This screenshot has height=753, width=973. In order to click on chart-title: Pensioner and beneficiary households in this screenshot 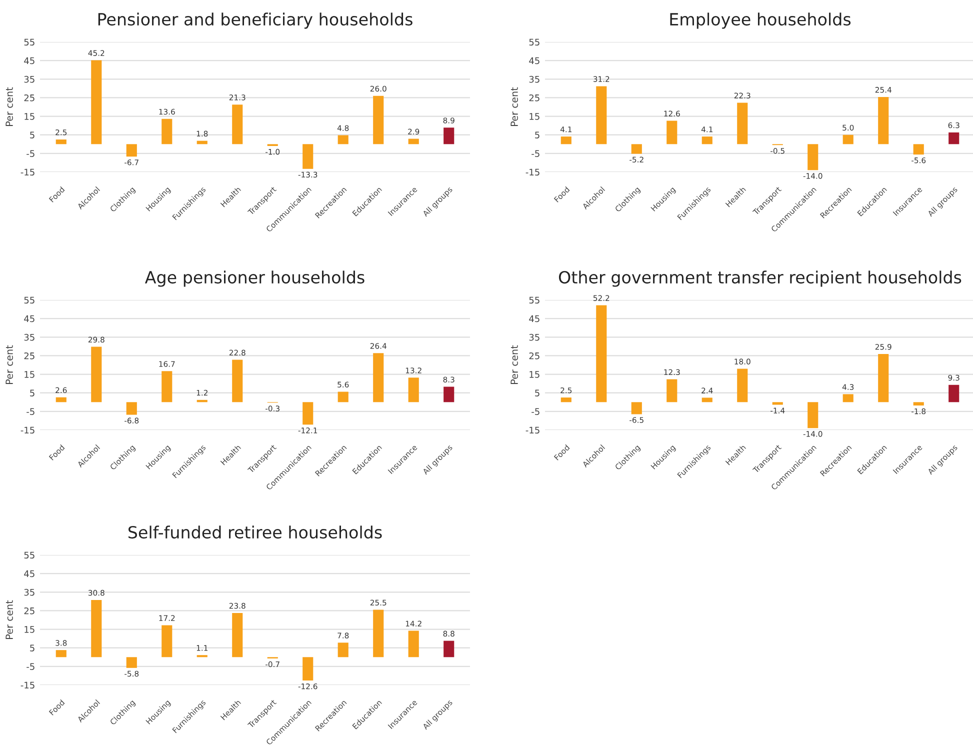, I will do `click(255, 20)`.